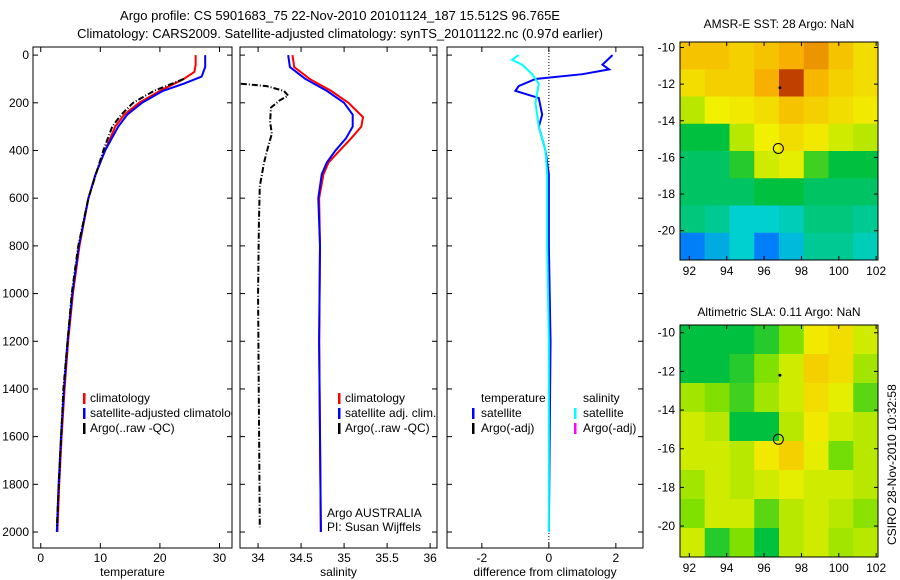 The height and width of the screenshot is (580, 900). I want to click on annotation-text: PI: Susan Wijffels, so click(374, 527).